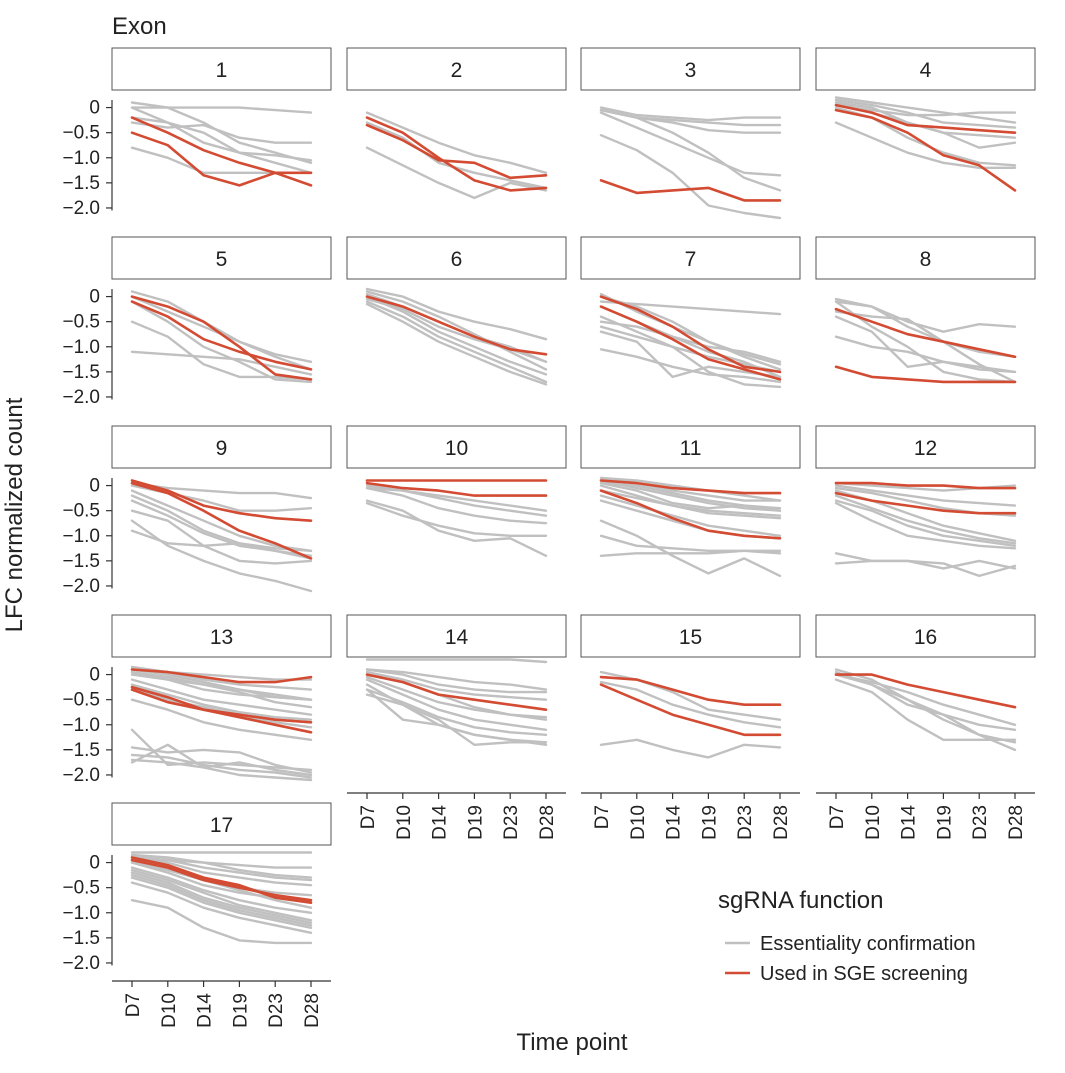 This screenshot has height=1073, width=1065. I want to click on panel-exon-14: 14 D7 D10 D14 D19 D23 D28, so click(456, 727).